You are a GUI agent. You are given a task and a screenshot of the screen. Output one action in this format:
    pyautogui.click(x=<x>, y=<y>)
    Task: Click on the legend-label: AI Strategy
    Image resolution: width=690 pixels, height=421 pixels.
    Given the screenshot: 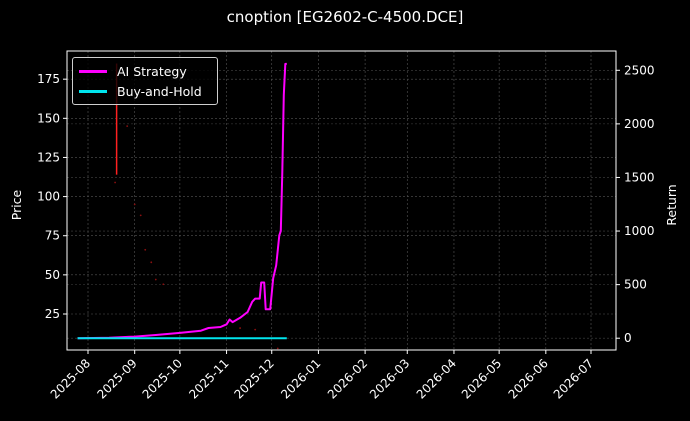 What is the action you would take?
    pyautogui.click(x=152, y=71)
    